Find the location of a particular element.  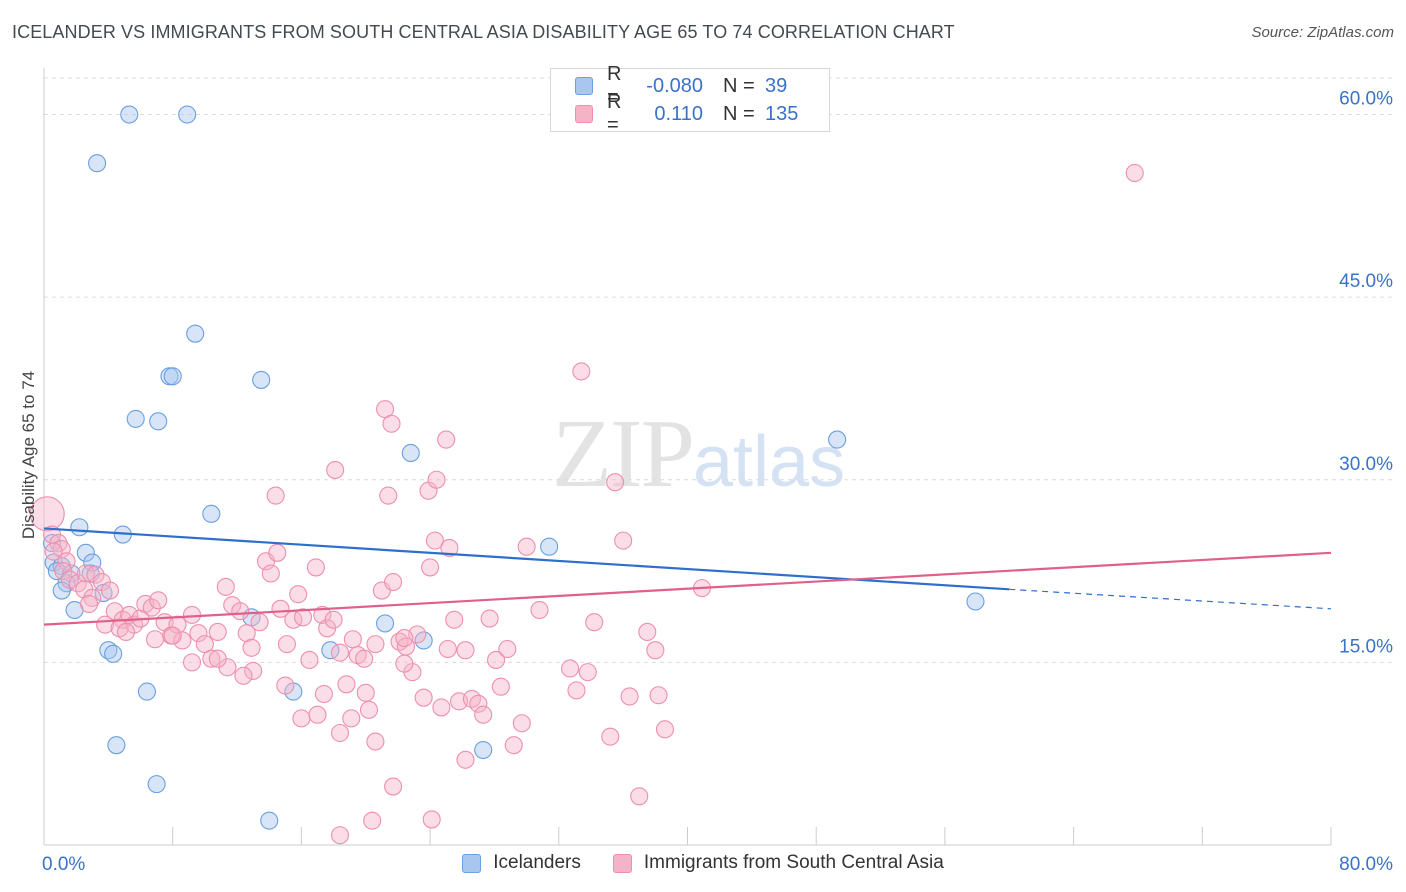

legend-r-value: 0.110 is located at coordinates (678, 113).